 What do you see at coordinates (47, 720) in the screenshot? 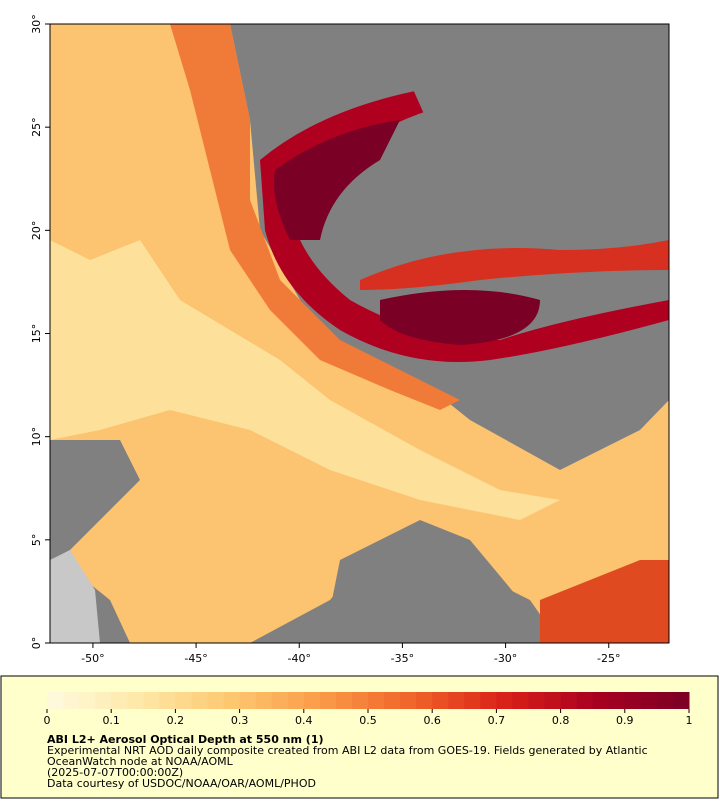
I see `colorbar-tick-label: 0` at bounding box center [47, 720].